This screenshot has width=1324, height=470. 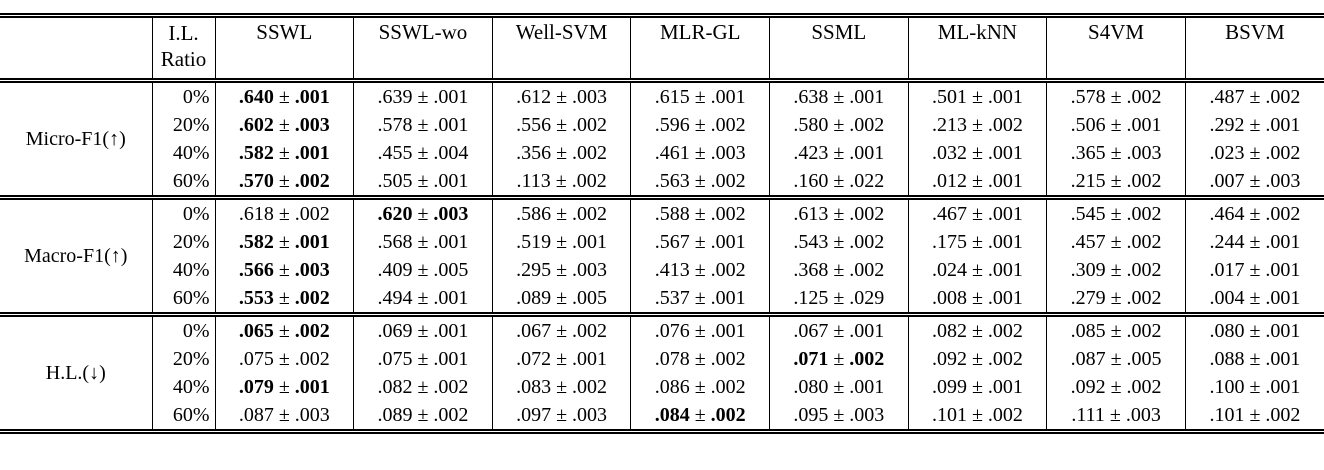 I want to click on value-mean: .111, so click(x=1088, y=415).